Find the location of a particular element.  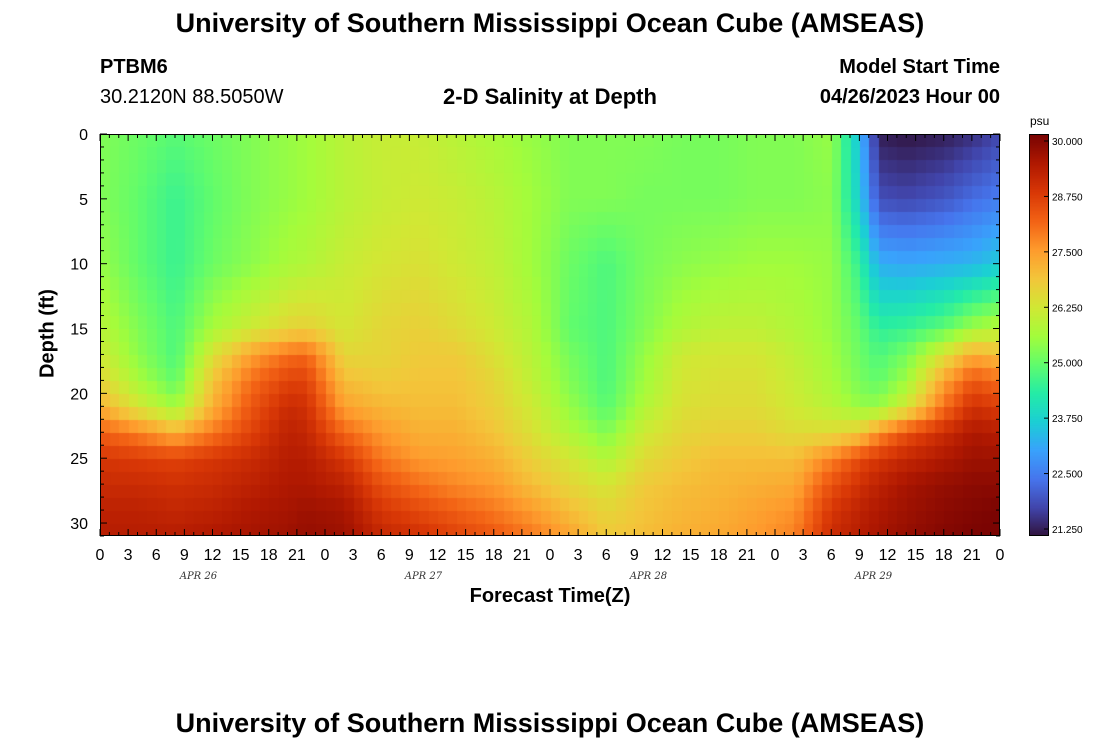

colorbar-tick-label: 21.250 is located at coordinates (1067, 530).